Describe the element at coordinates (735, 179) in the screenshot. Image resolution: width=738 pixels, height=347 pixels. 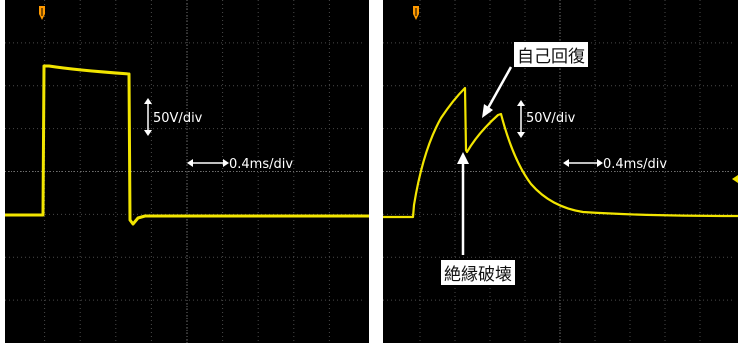
I see `level-marker-icon` at that location.